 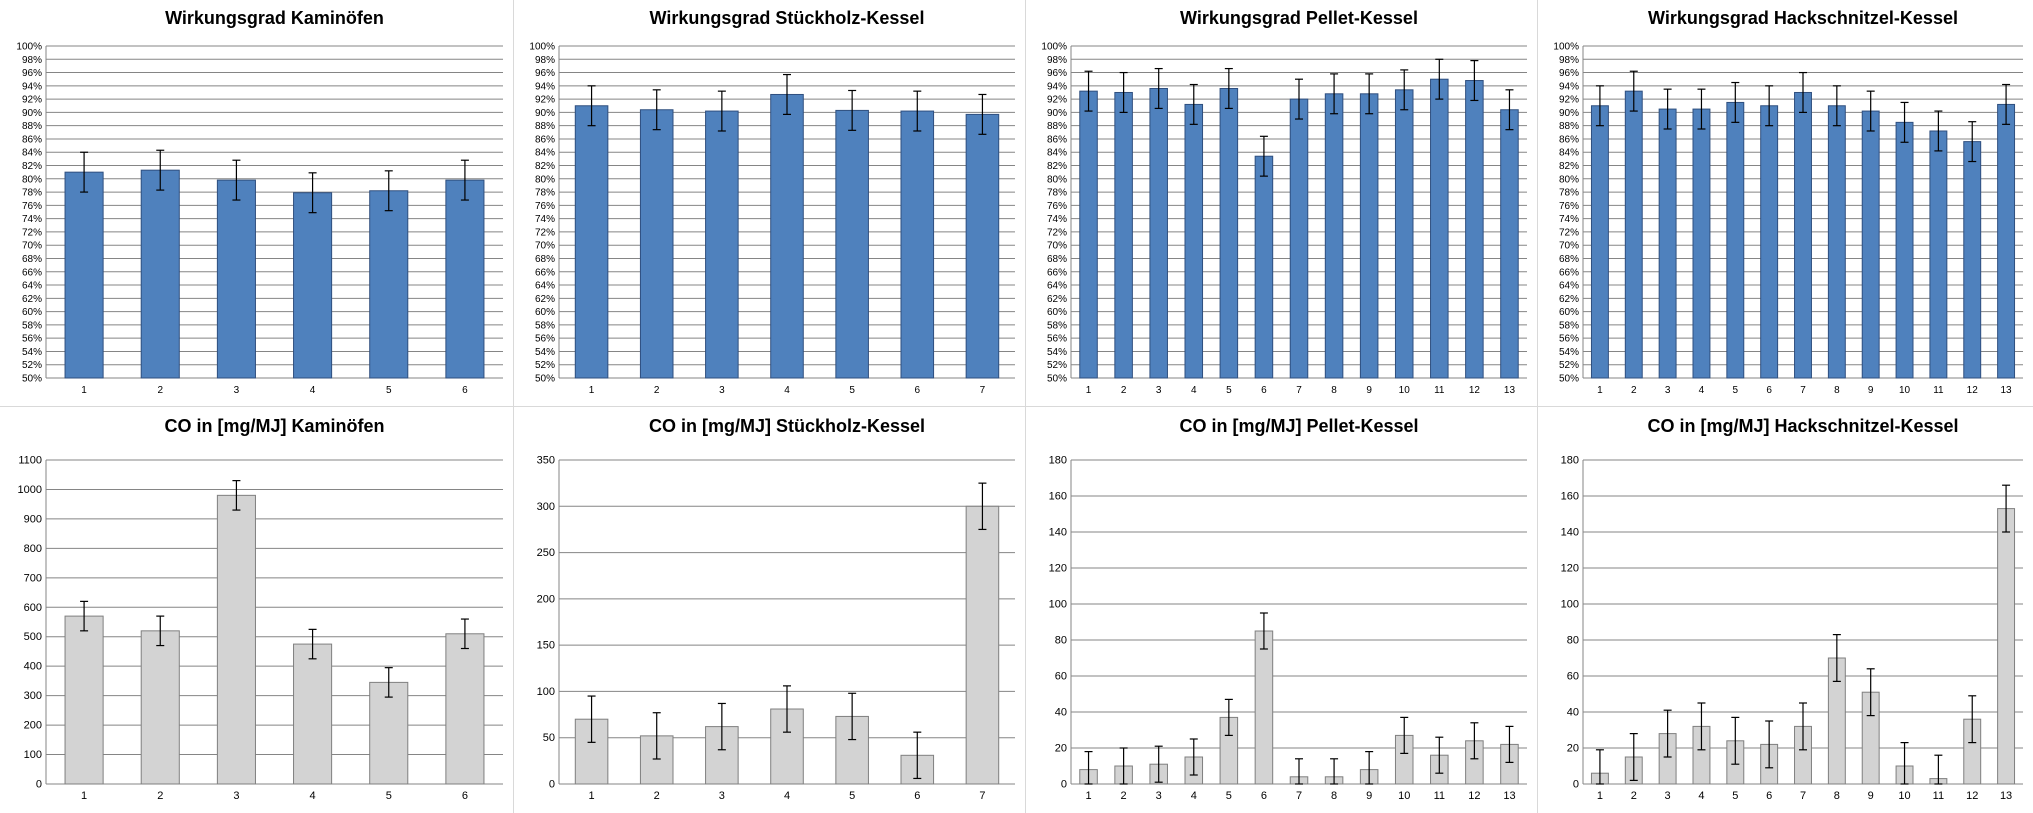 I want to click on y-tick-label: 20, so click(x=1061, y=749).